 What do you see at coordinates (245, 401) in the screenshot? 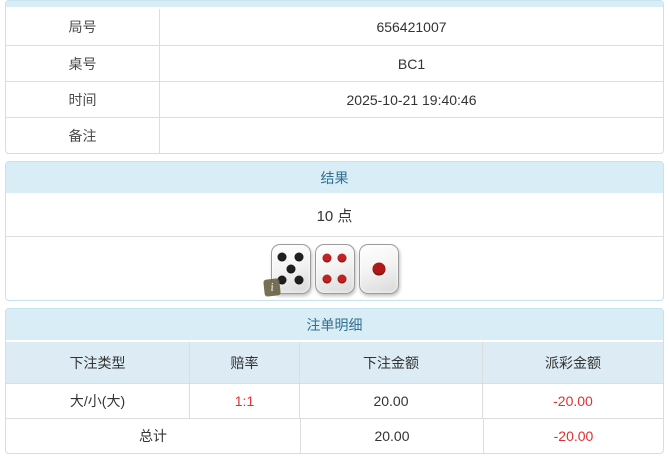
I see `bet-odds-value: 1:1` at bounding box center [245, 401].